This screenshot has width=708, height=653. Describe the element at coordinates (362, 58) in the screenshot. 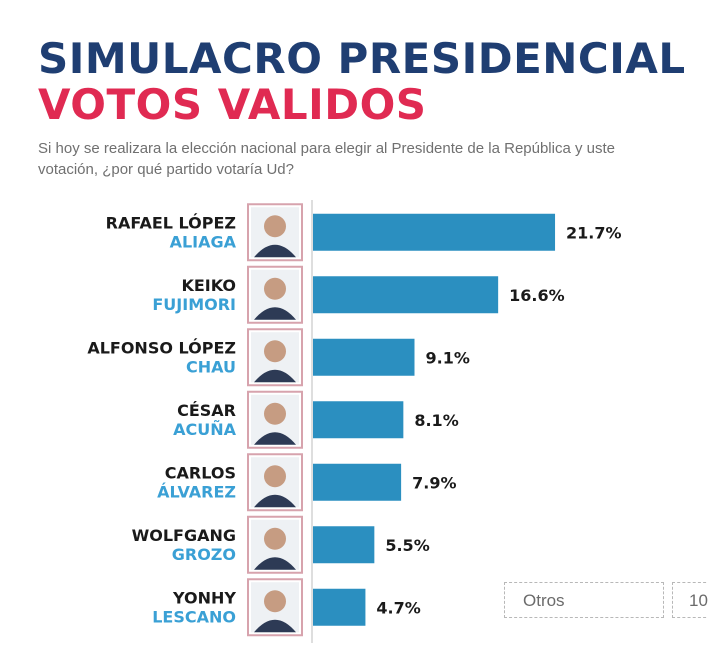

I see `chart-title: SIMULACRO PRESIDENCIAL` at that location.